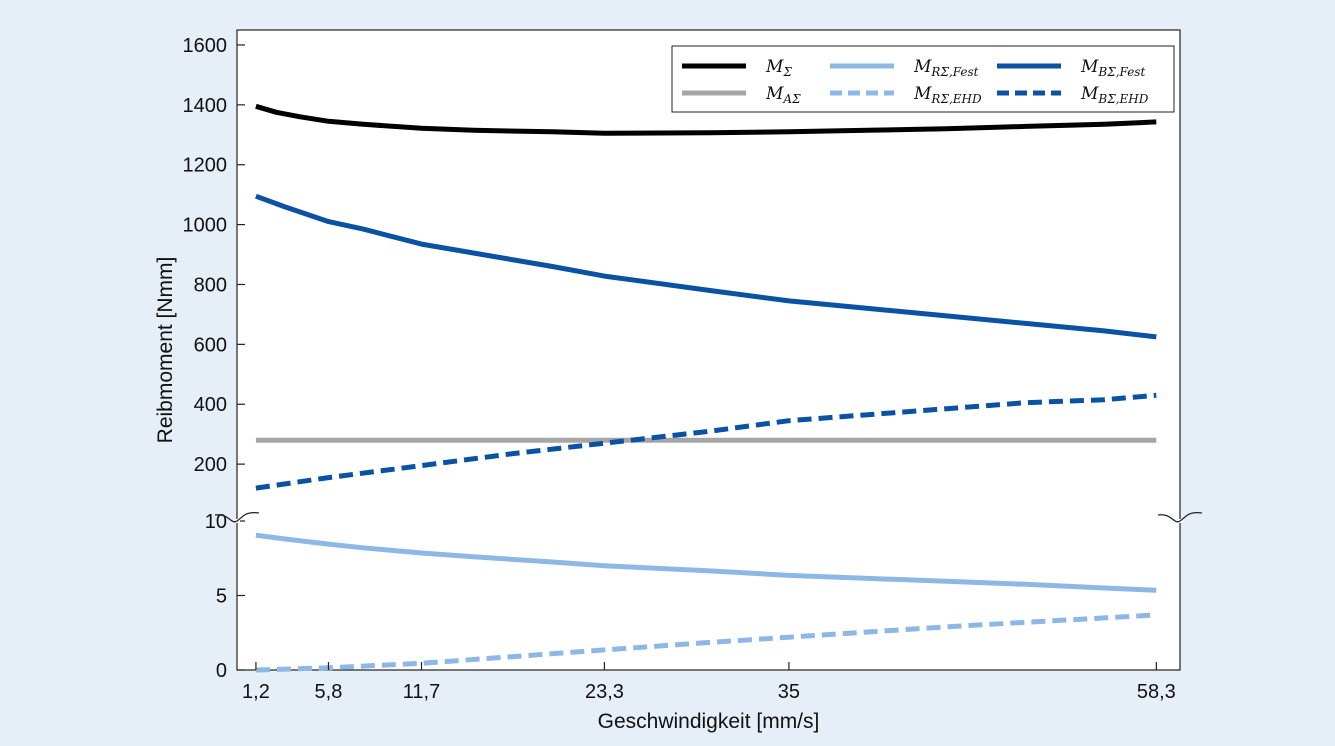 The height and width of the screenshot is (746, 1335). I want to click on x-axis-title: Geschwindigkeit [mm/s], so click(709, 721).